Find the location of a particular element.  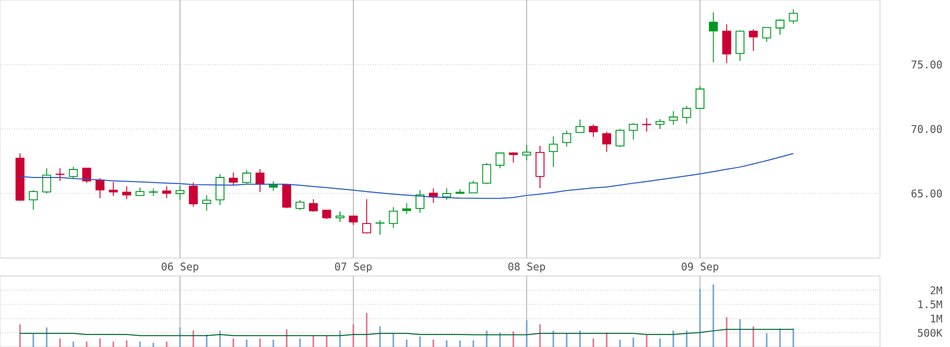

x-tick-label: 06 Sep is located at coordinates (180, 267).